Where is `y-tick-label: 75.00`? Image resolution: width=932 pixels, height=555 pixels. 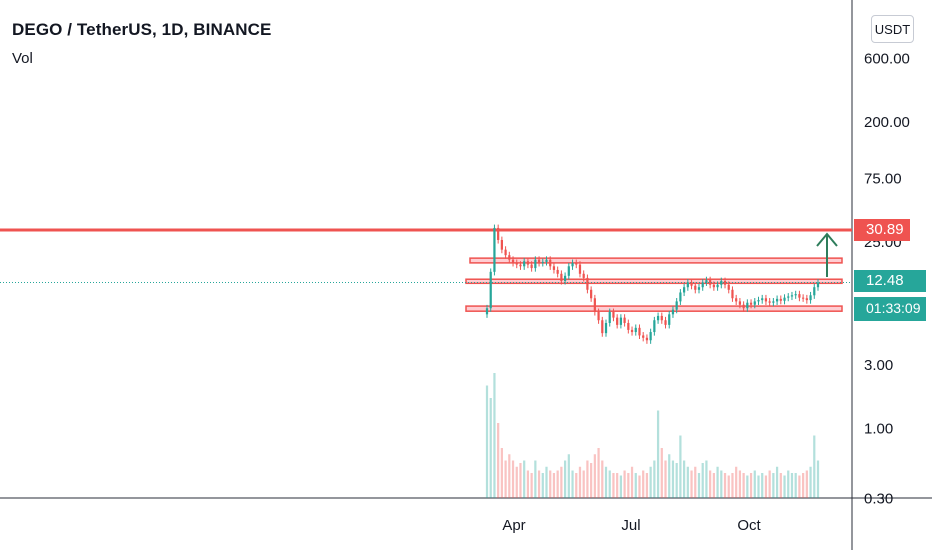 y-tick-label: 75.00 is located at coordinates (883, 179).